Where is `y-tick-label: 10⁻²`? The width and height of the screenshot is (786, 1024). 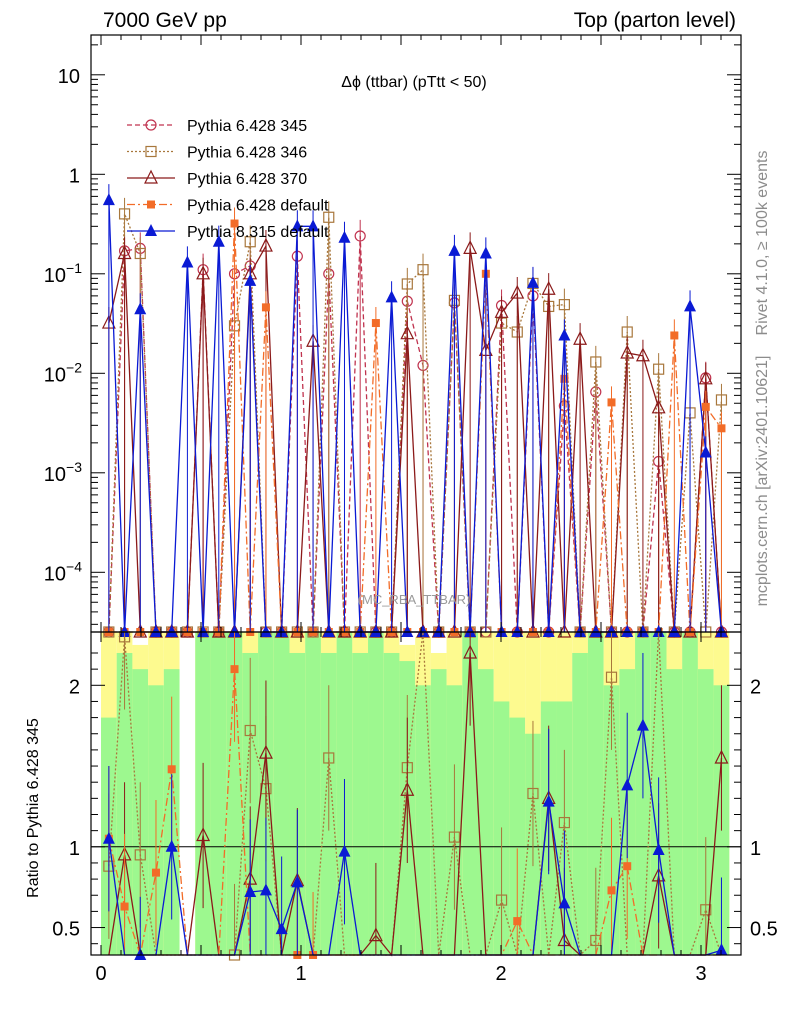 y-tick-label: 10⁻² is located at coordinates (63, 372).